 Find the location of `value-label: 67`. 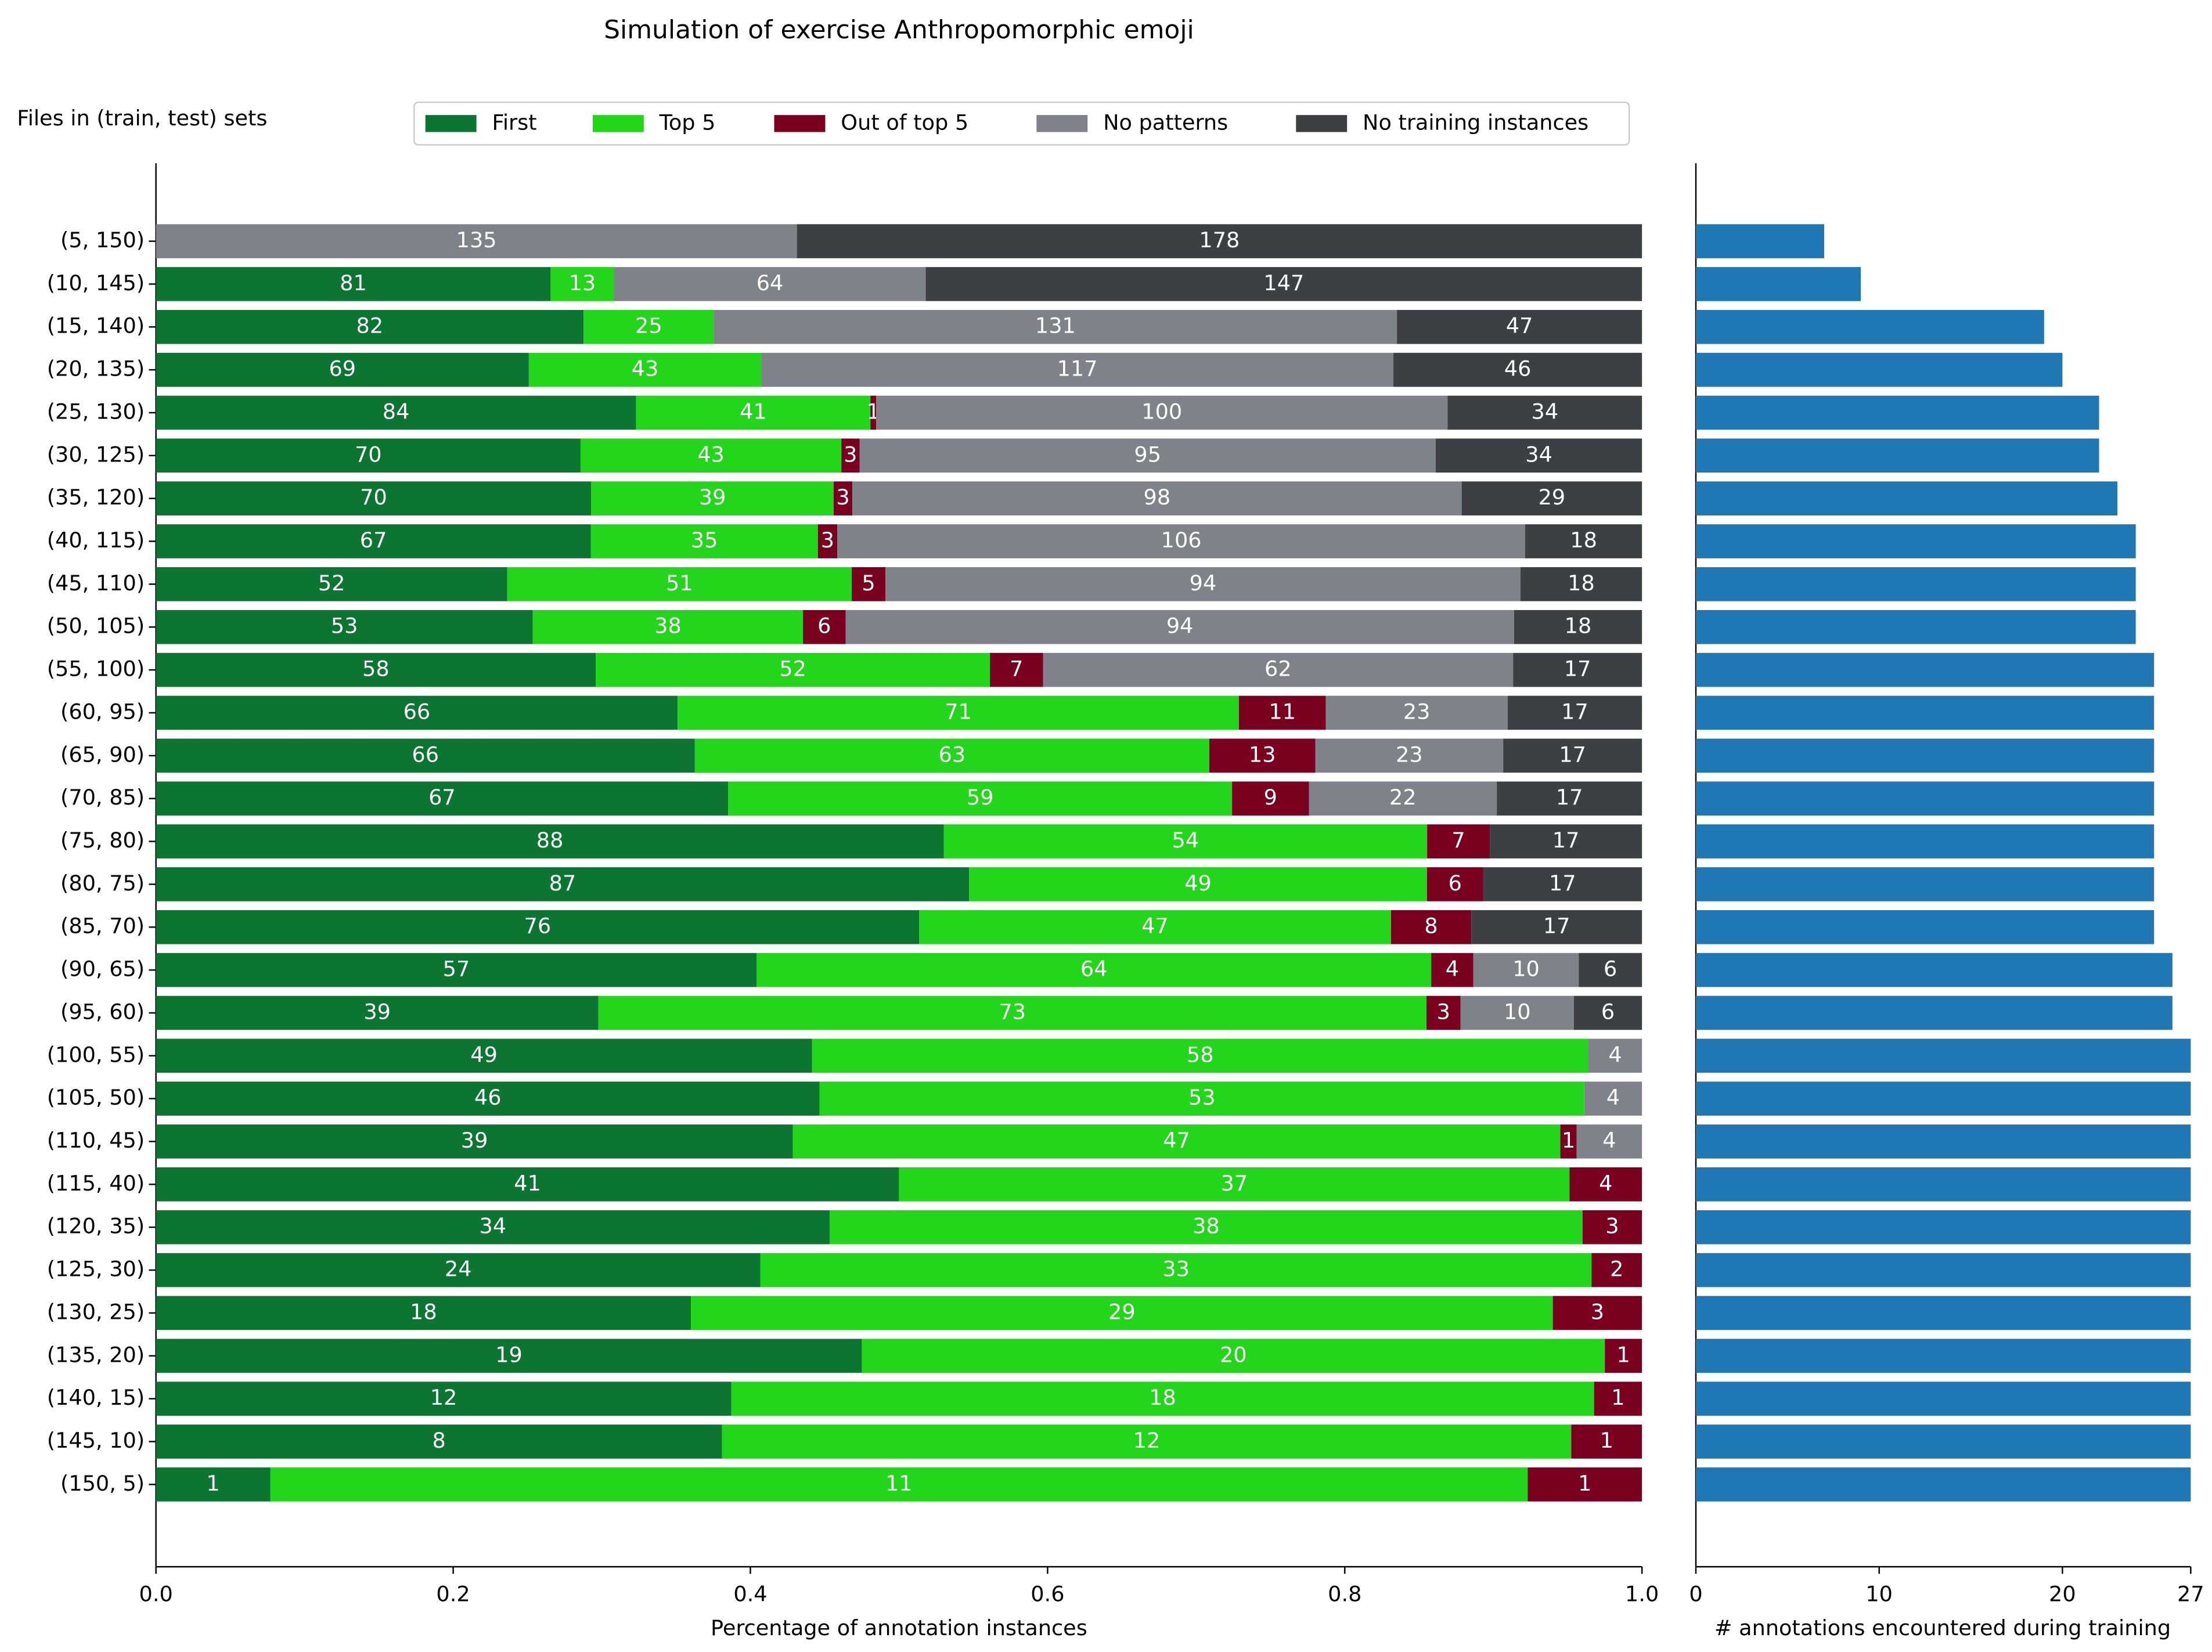

value-label: 67 is located at coordinates (373, 540).